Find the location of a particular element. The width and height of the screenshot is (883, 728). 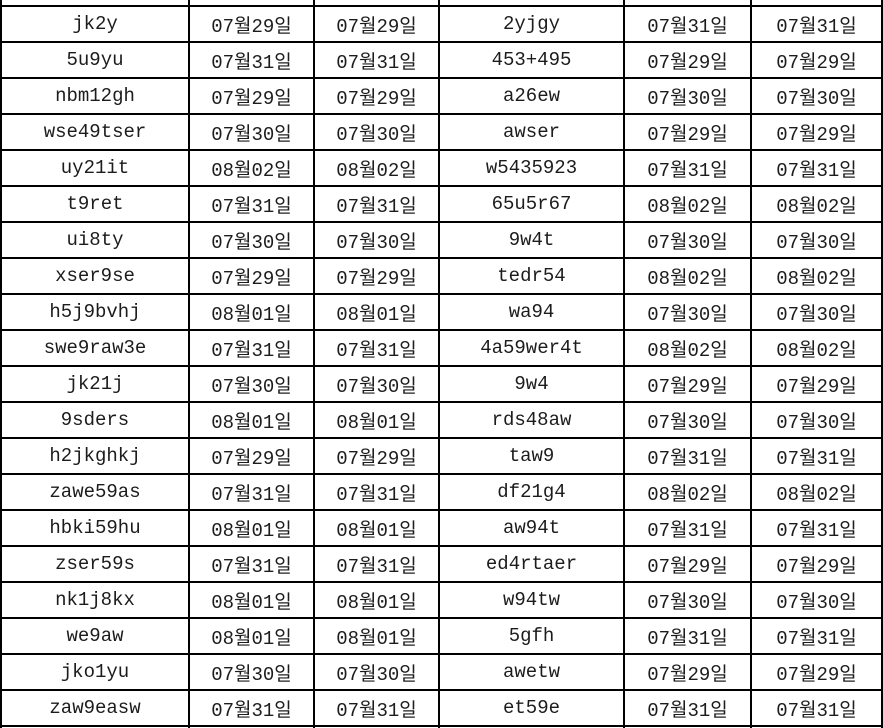

id-cell: swe9raw3e is located at coordinates (95, 349).